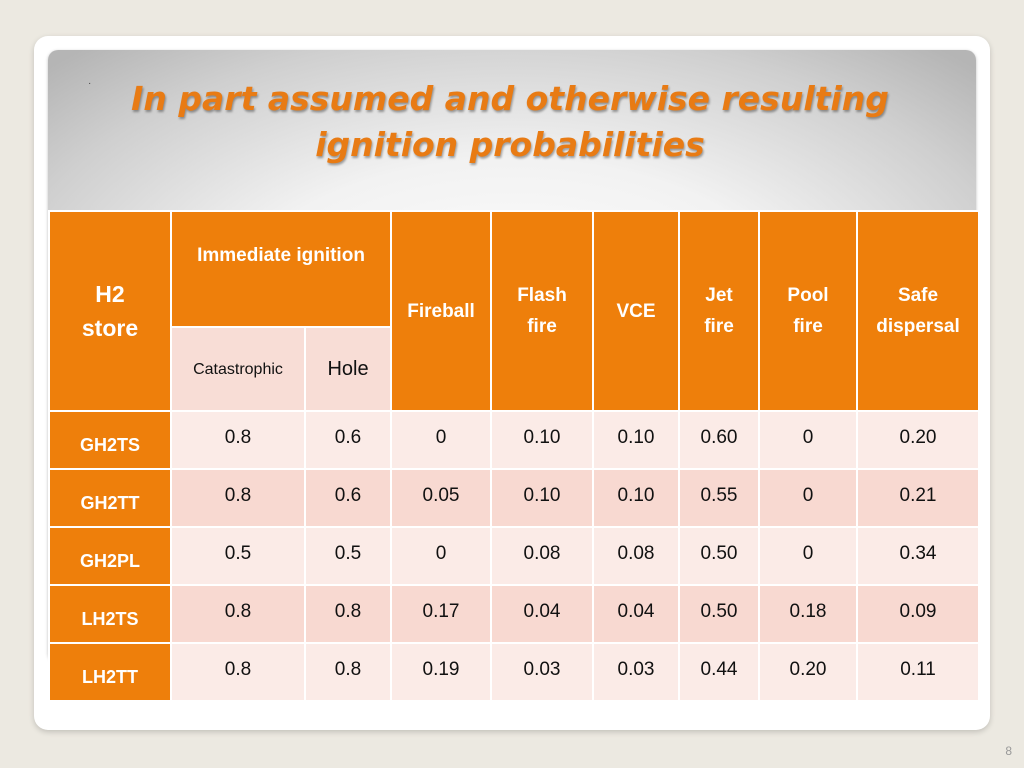 The image size is (1024, 768). What do you see at coordinates (719, 311) in the screenshot?
I see `header-col-3: Jet fire` at bounding box center [719, 311].